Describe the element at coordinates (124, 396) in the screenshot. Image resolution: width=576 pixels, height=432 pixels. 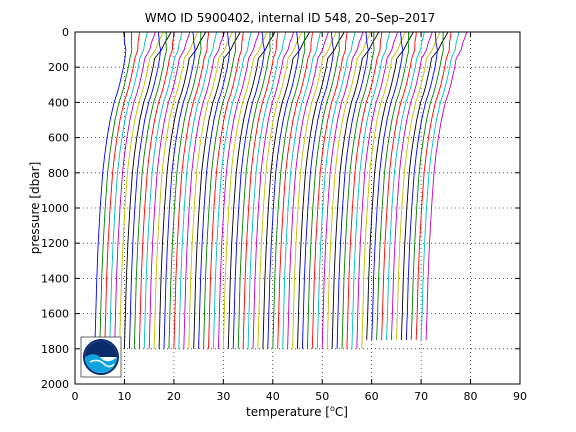
I see `x-tick-label: 10` at that location.